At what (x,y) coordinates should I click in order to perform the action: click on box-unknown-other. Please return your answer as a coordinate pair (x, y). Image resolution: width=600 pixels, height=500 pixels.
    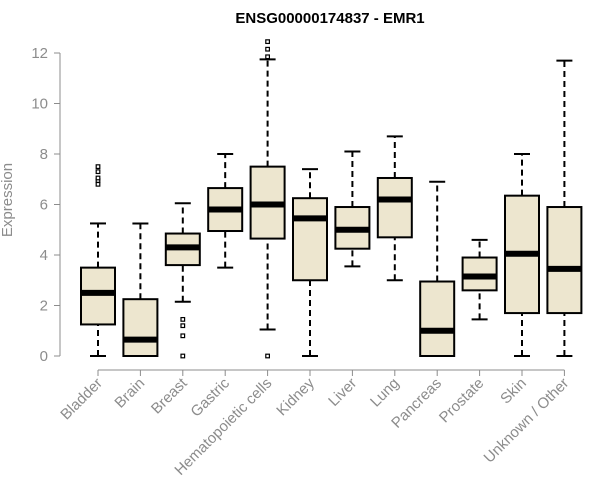
    Looking at the image, I should click on (564, 208).